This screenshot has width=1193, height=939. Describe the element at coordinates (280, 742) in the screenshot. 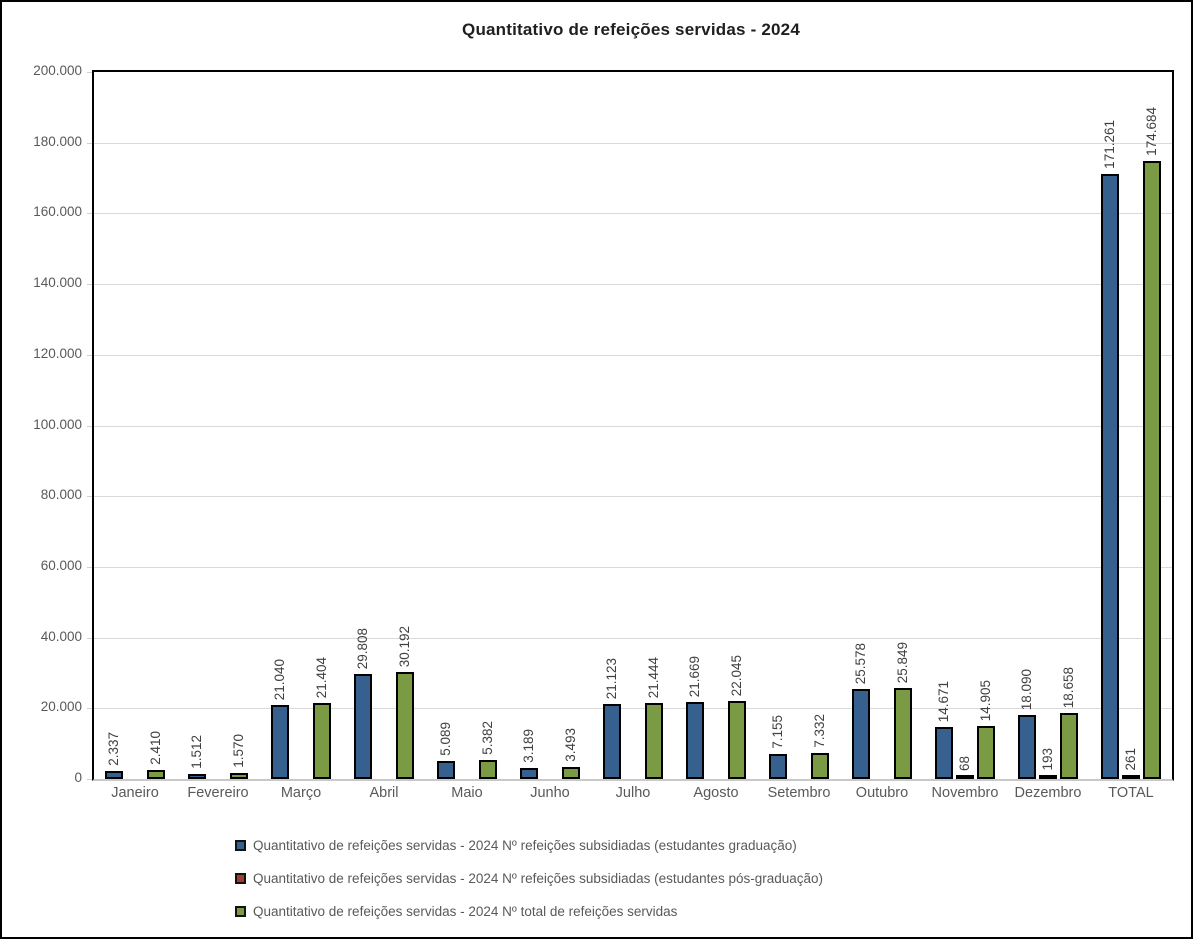

I see `bar-series1-março` at that location.